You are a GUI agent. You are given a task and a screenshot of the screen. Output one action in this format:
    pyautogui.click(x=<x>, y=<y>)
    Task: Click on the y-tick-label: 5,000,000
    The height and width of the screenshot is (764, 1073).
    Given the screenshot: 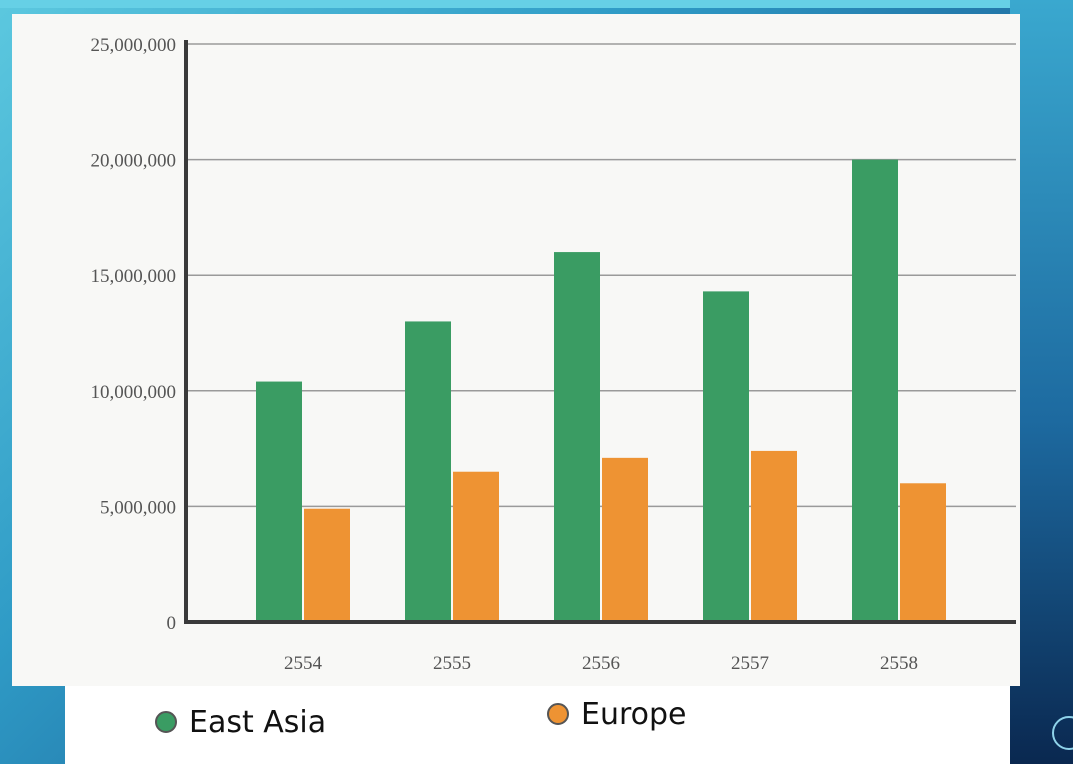 What is the action you would take?
    pyautogui.click(x=138, y=507)
    